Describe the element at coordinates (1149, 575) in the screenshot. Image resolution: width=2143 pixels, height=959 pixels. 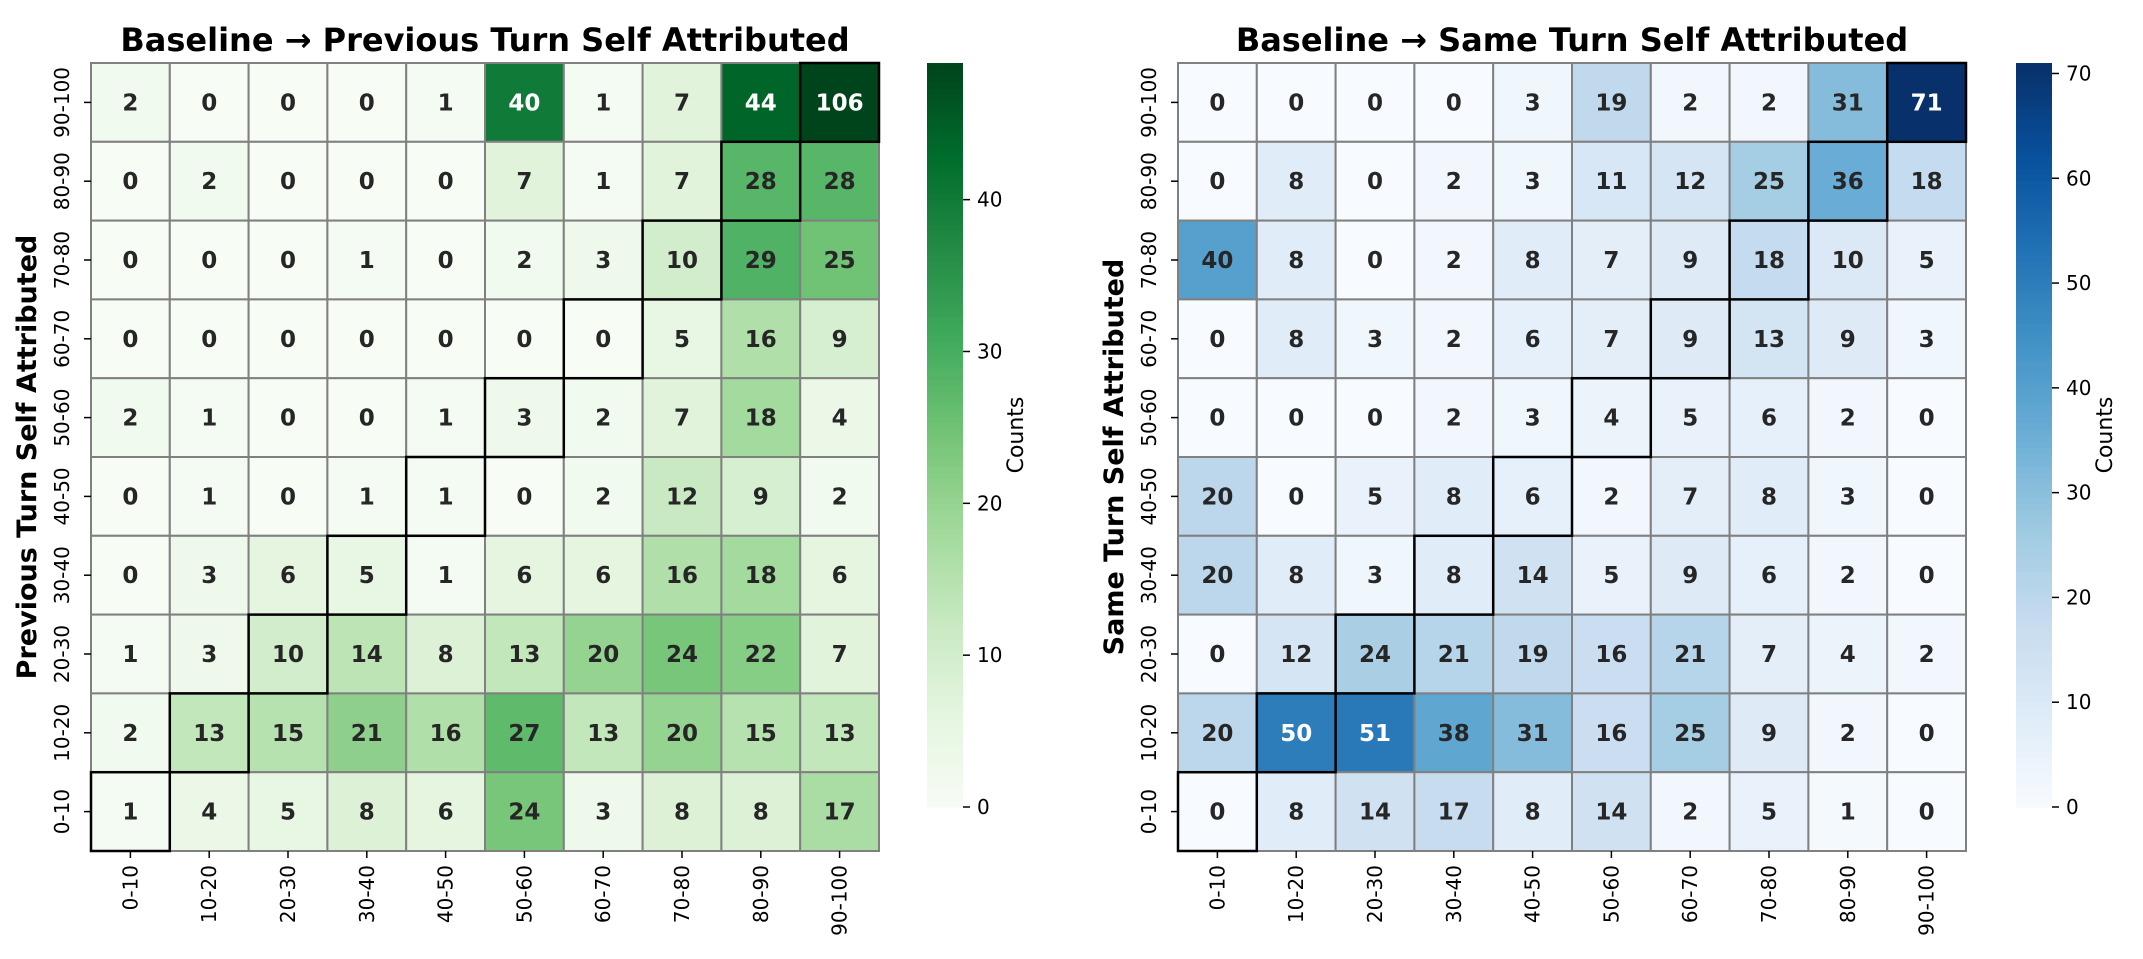
I see `heatmap-2-y-tick-label: 30-40` at that location.